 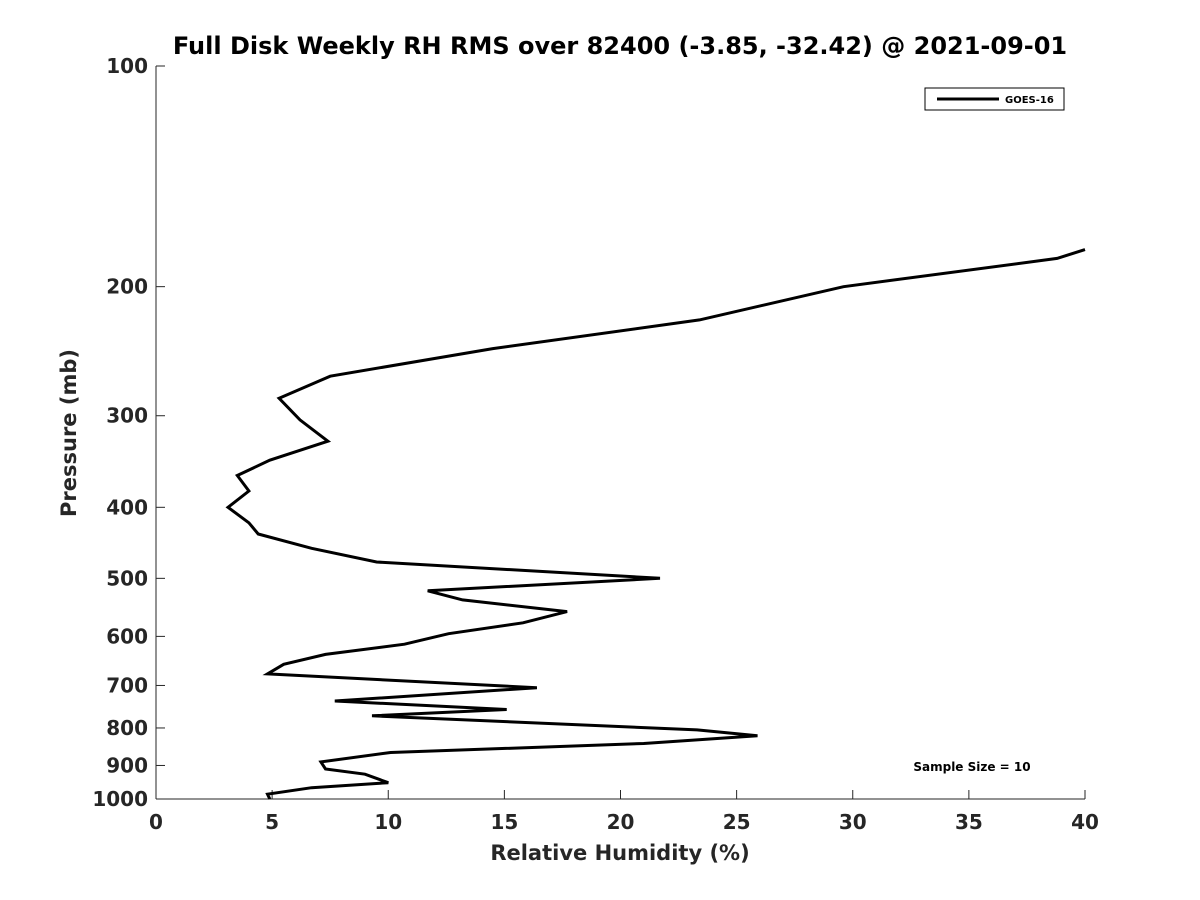 I want to click on y-ticks: 100 200 300 400 500 600 700 800 900 1000, so click(x=128, y=432).